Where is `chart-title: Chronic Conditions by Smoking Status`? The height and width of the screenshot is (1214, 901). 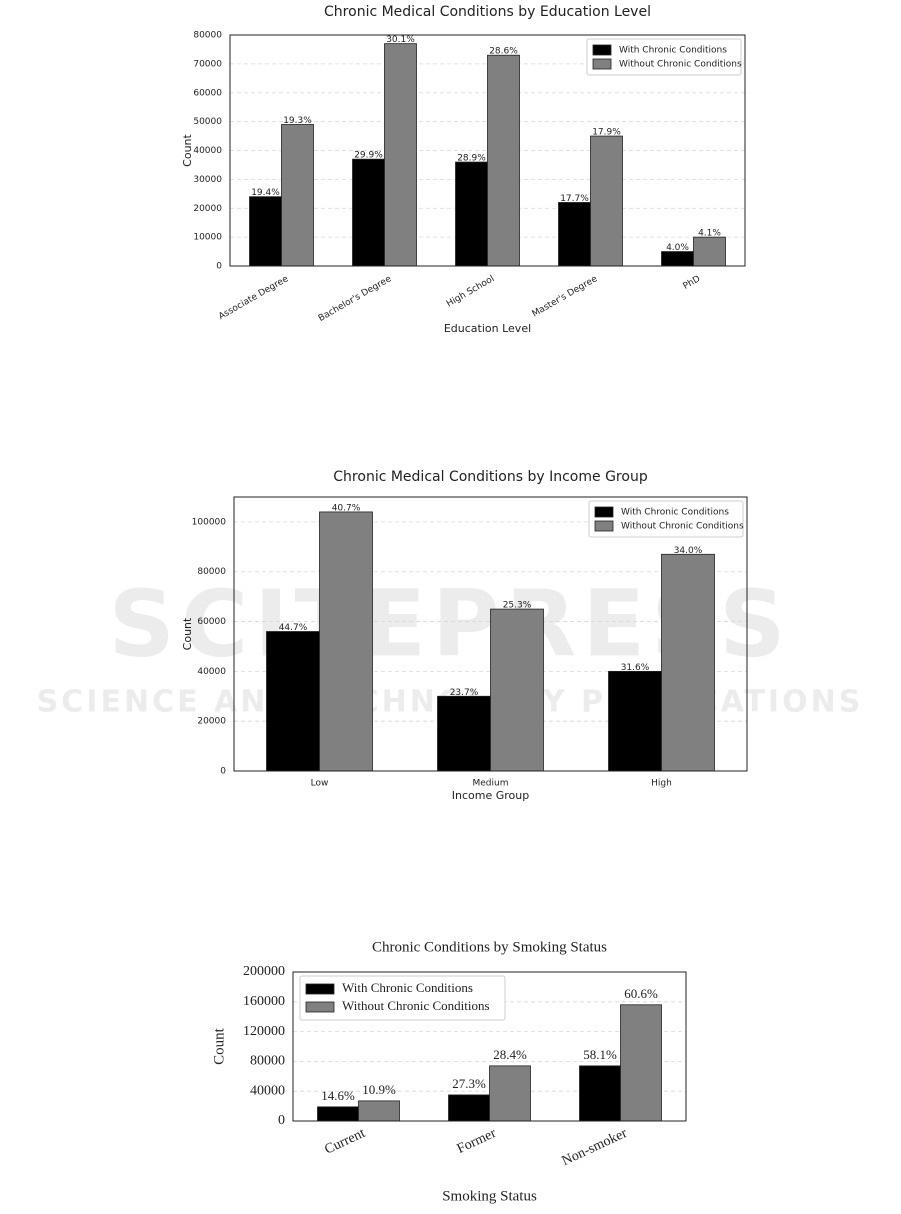
chart-title: Chronic Conditions by Smoking Status is located at coordinates (489, 947).